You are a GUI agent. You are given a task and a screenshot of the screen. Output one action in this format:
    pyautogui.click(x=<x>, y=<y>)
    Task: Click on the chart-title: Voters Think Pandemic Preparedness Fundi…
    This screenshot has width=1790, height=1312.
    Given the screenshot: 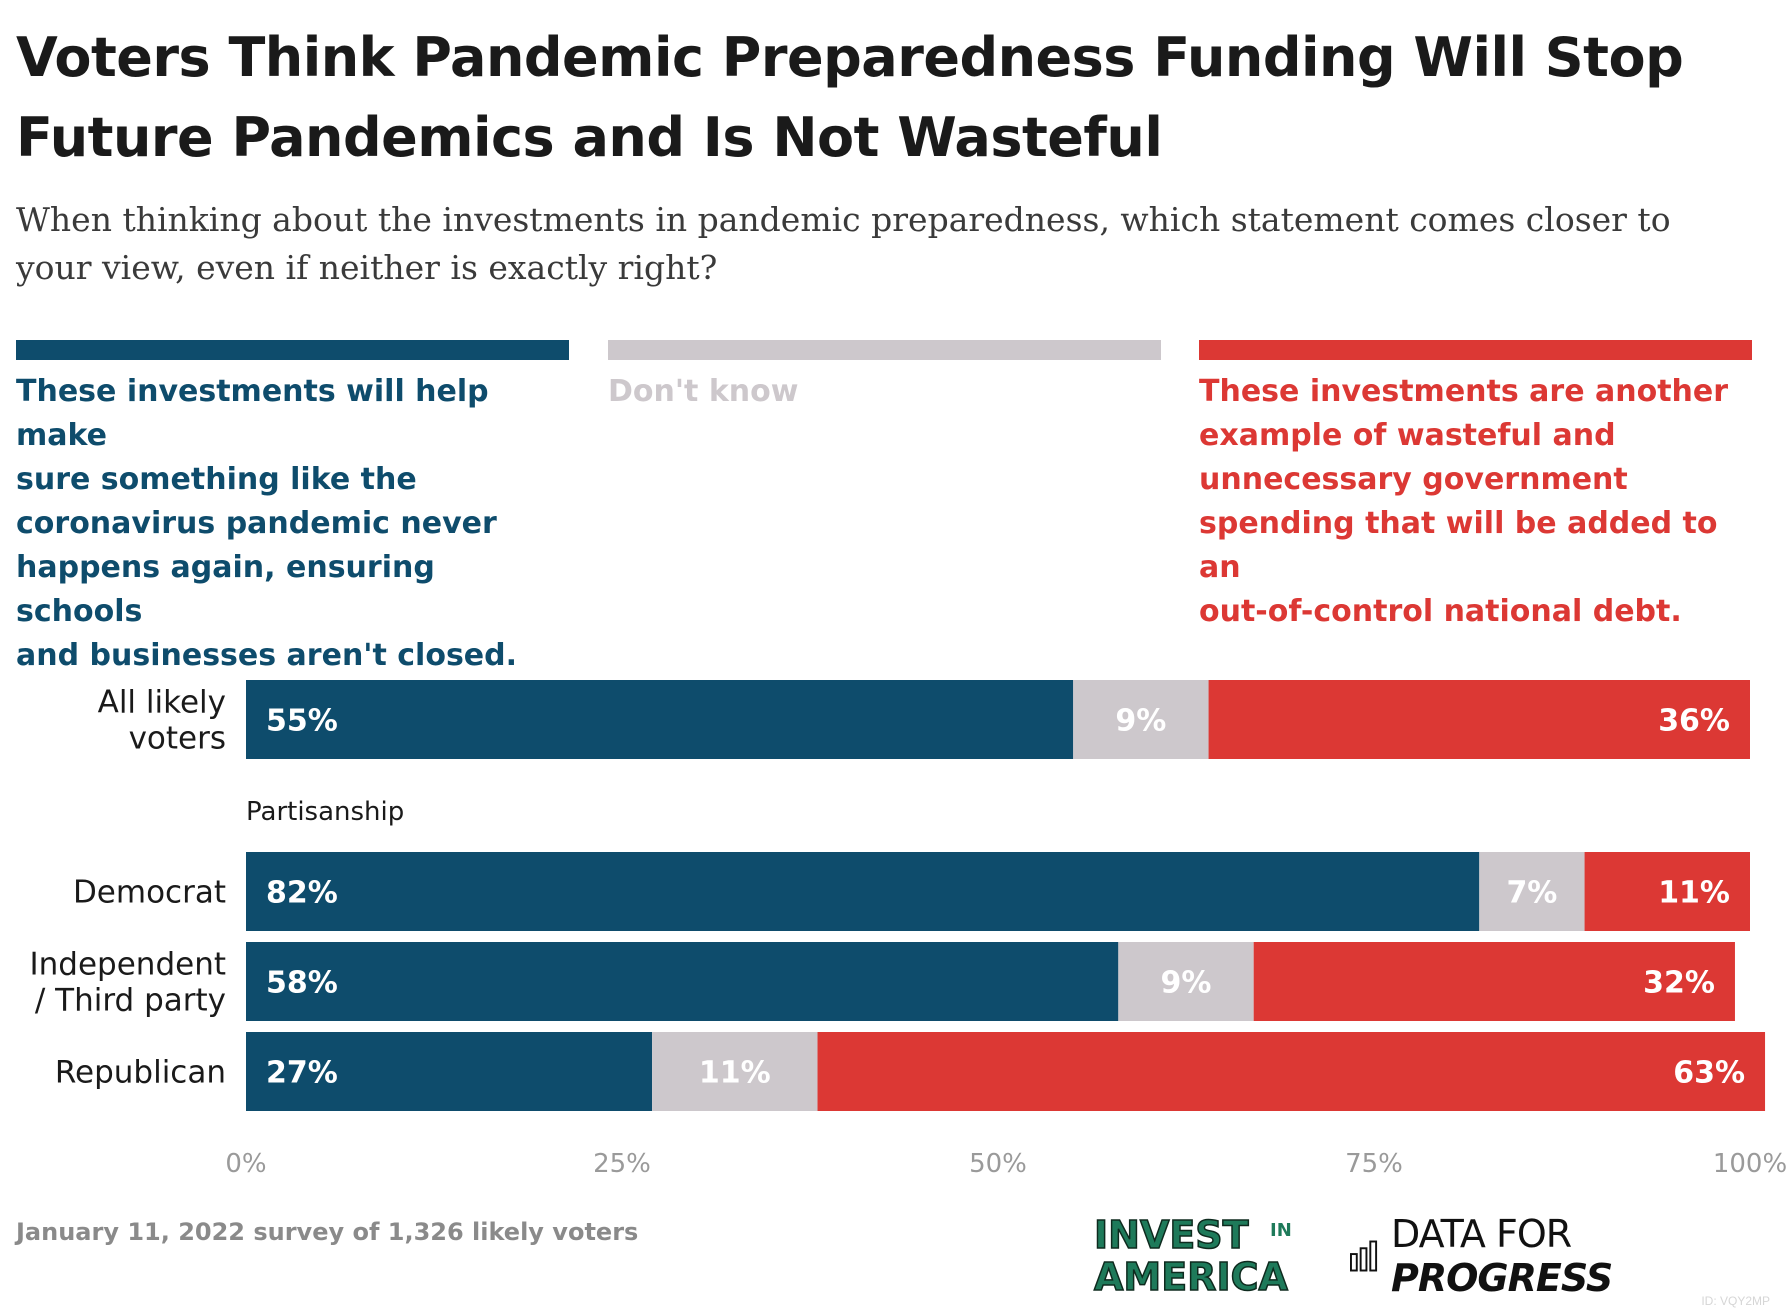 What is the action you would take?
    pyautogui.click(x=896, y=98)
    